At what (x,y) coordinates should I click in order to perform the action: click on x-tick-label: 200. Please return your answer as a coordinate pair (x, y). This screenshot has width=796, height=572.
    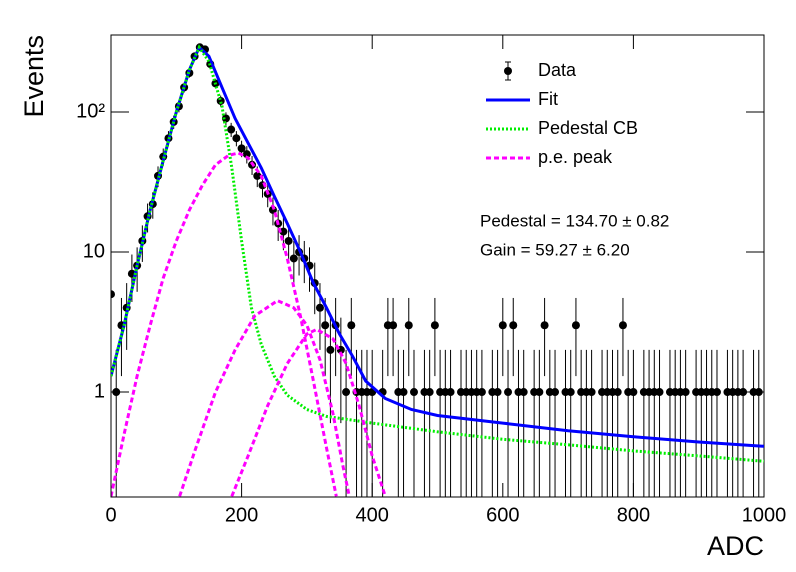
    Looking at the image, I should click on (241, 515).